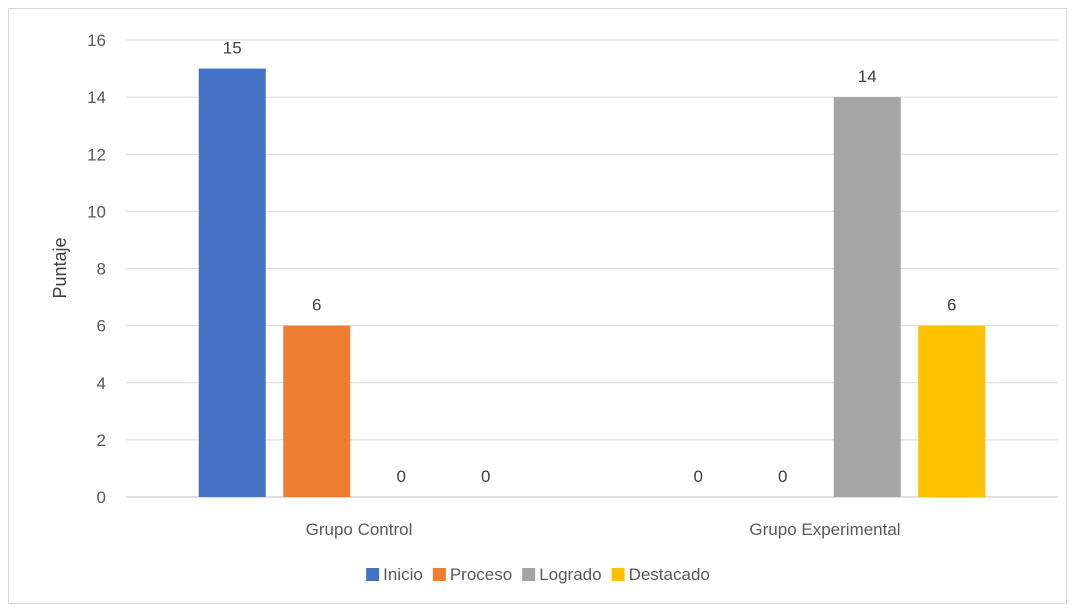 This screenshot has width=1077, height=614. I want to click on bar-destacado, so click(952, 411).